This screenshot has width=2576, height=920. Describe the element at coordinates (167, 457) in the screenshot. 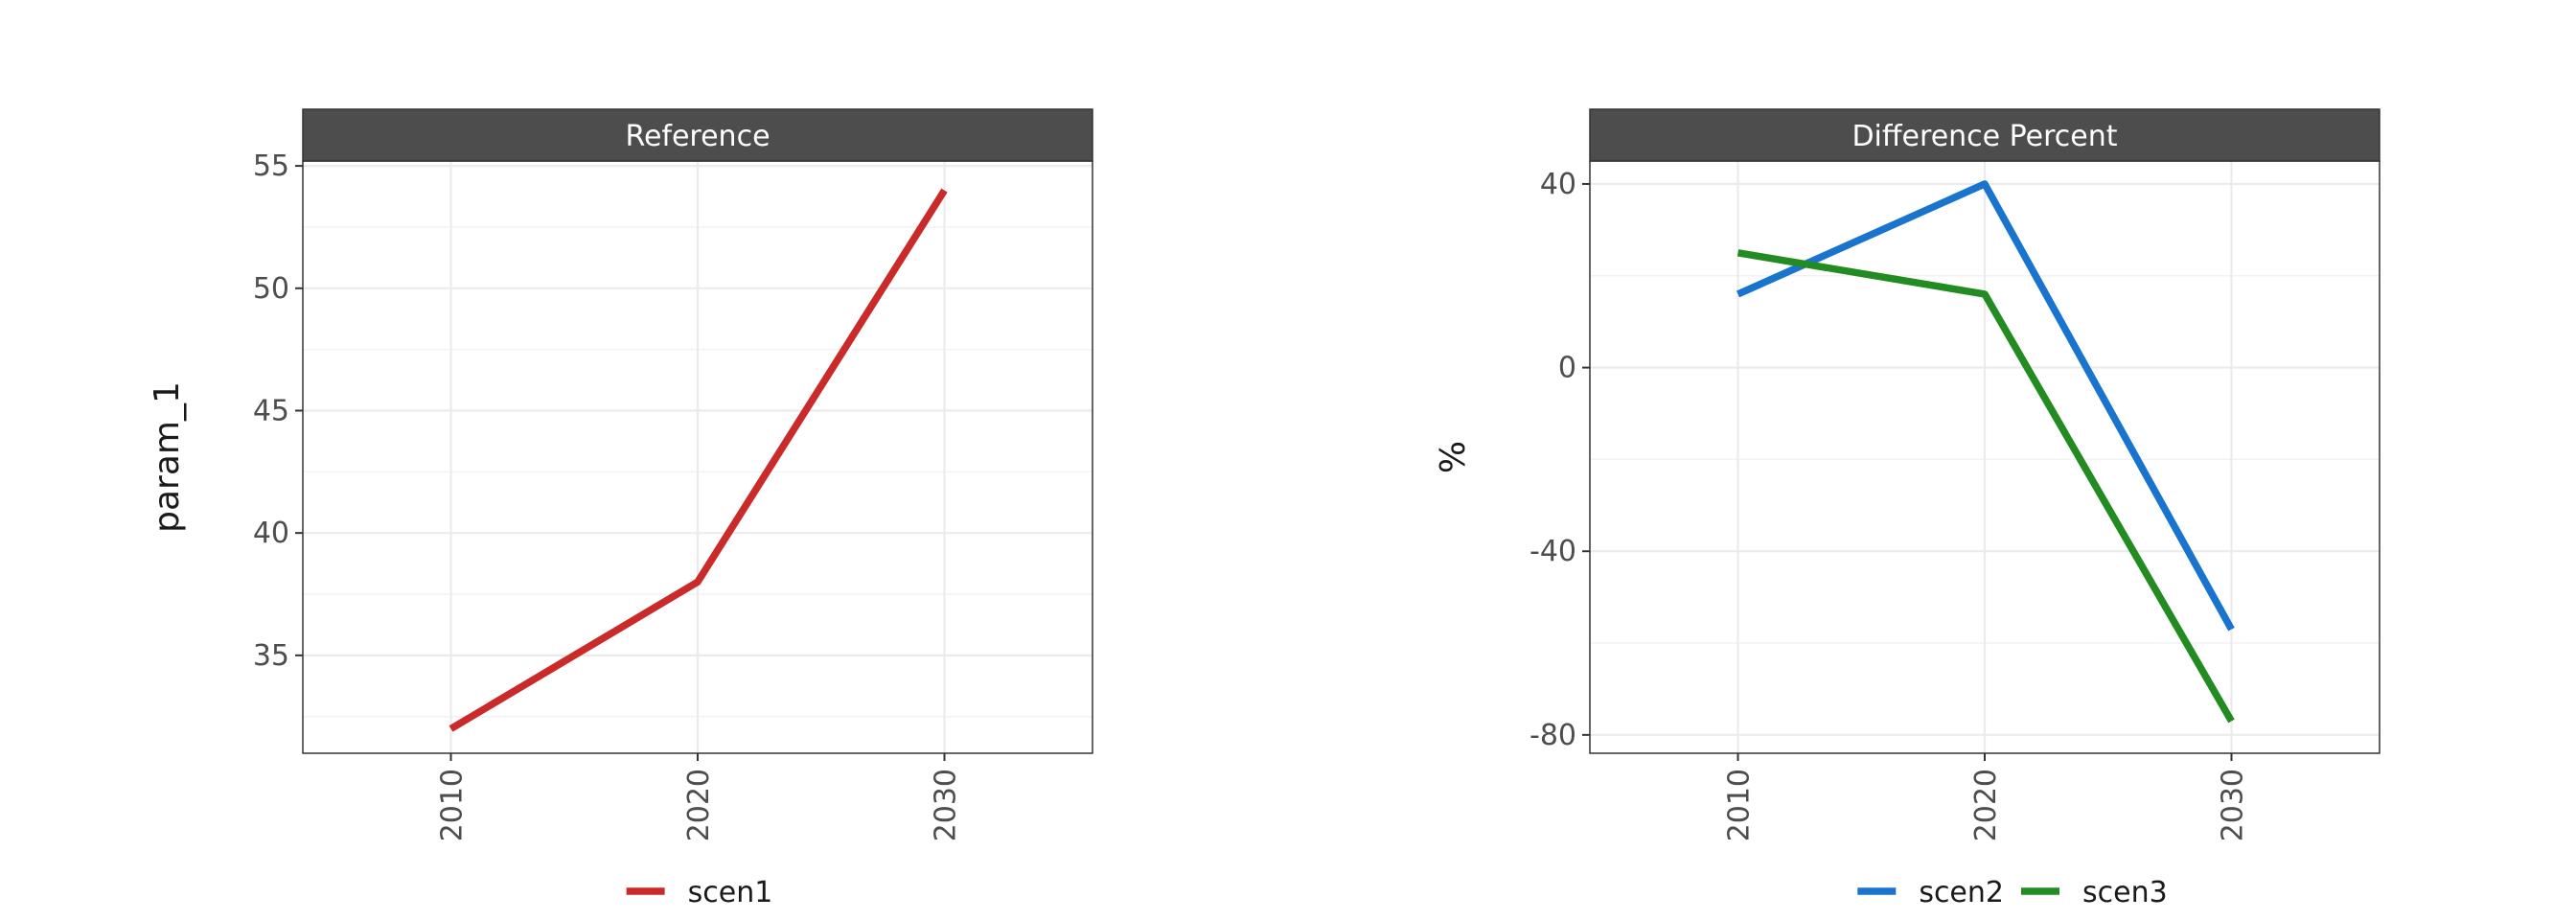

I see `y-axis-title: param_1` at that location.